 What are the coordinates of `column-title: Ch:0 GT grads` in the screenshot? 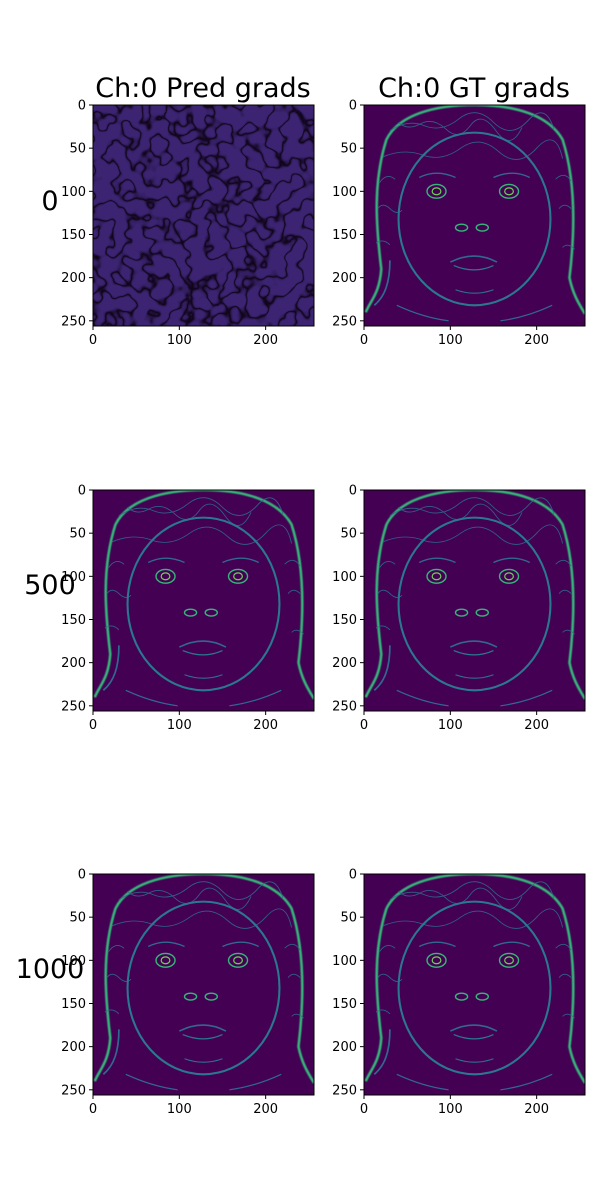 It's located at (474, 88).